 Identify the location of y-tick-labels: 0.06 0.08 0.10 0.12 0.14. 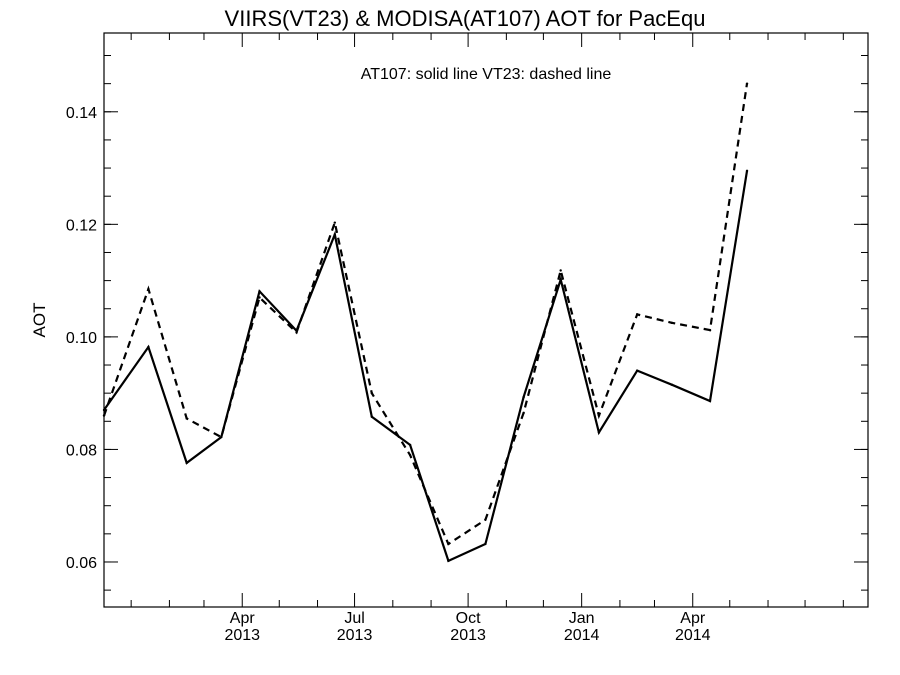
(81, 338).